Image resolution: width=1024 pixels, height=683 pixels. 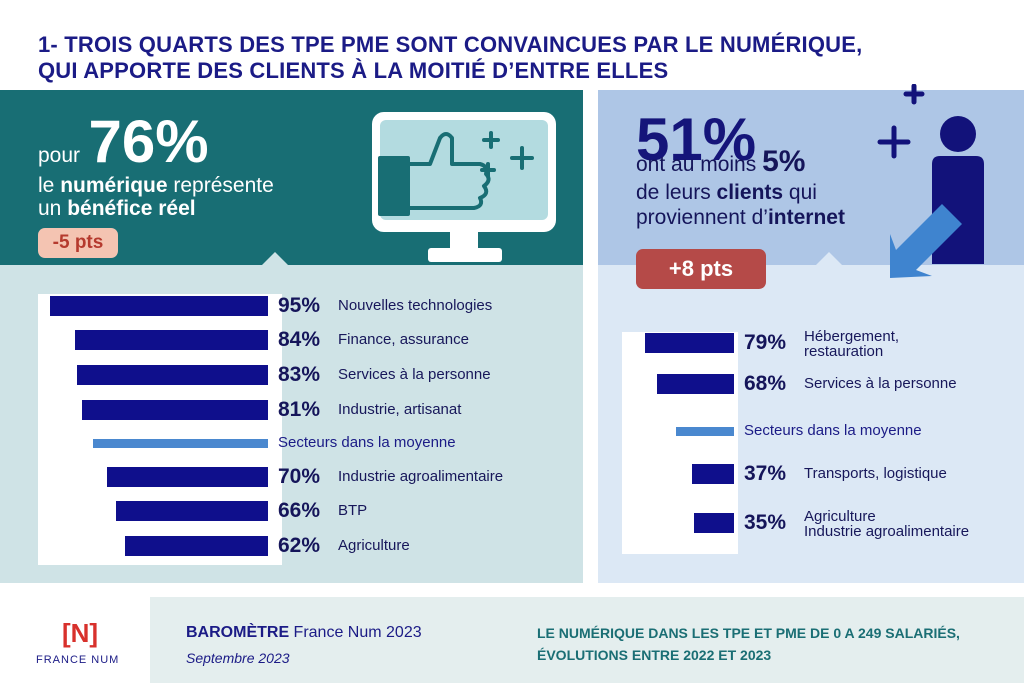 I want to click on bar-value-label: 62%, so click(x=299, y=545).